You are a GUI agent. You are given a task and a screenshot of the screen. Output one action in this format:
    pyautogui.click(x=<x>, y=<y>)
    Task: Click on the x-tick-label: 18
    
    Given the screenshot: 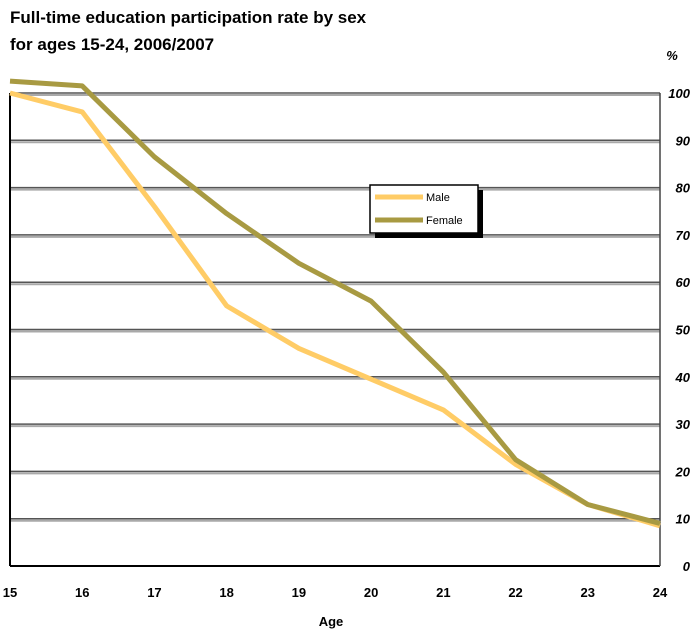 What is the action you would take?
    pyautogui.click(x=226, y=592)
    